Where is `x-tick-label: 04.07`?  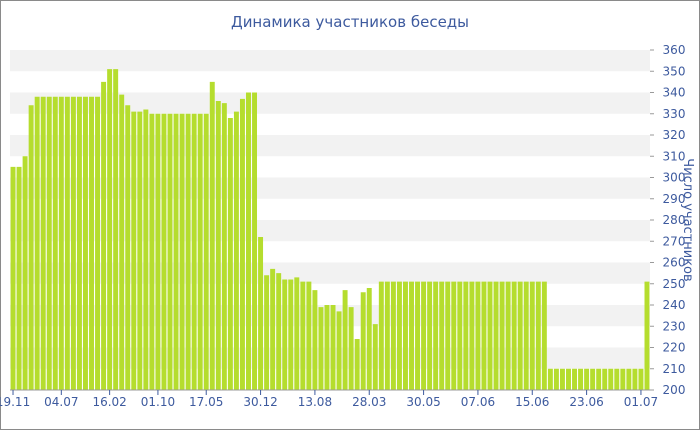 x-tick-label: 04.07 is located at coordinates (61, 402).